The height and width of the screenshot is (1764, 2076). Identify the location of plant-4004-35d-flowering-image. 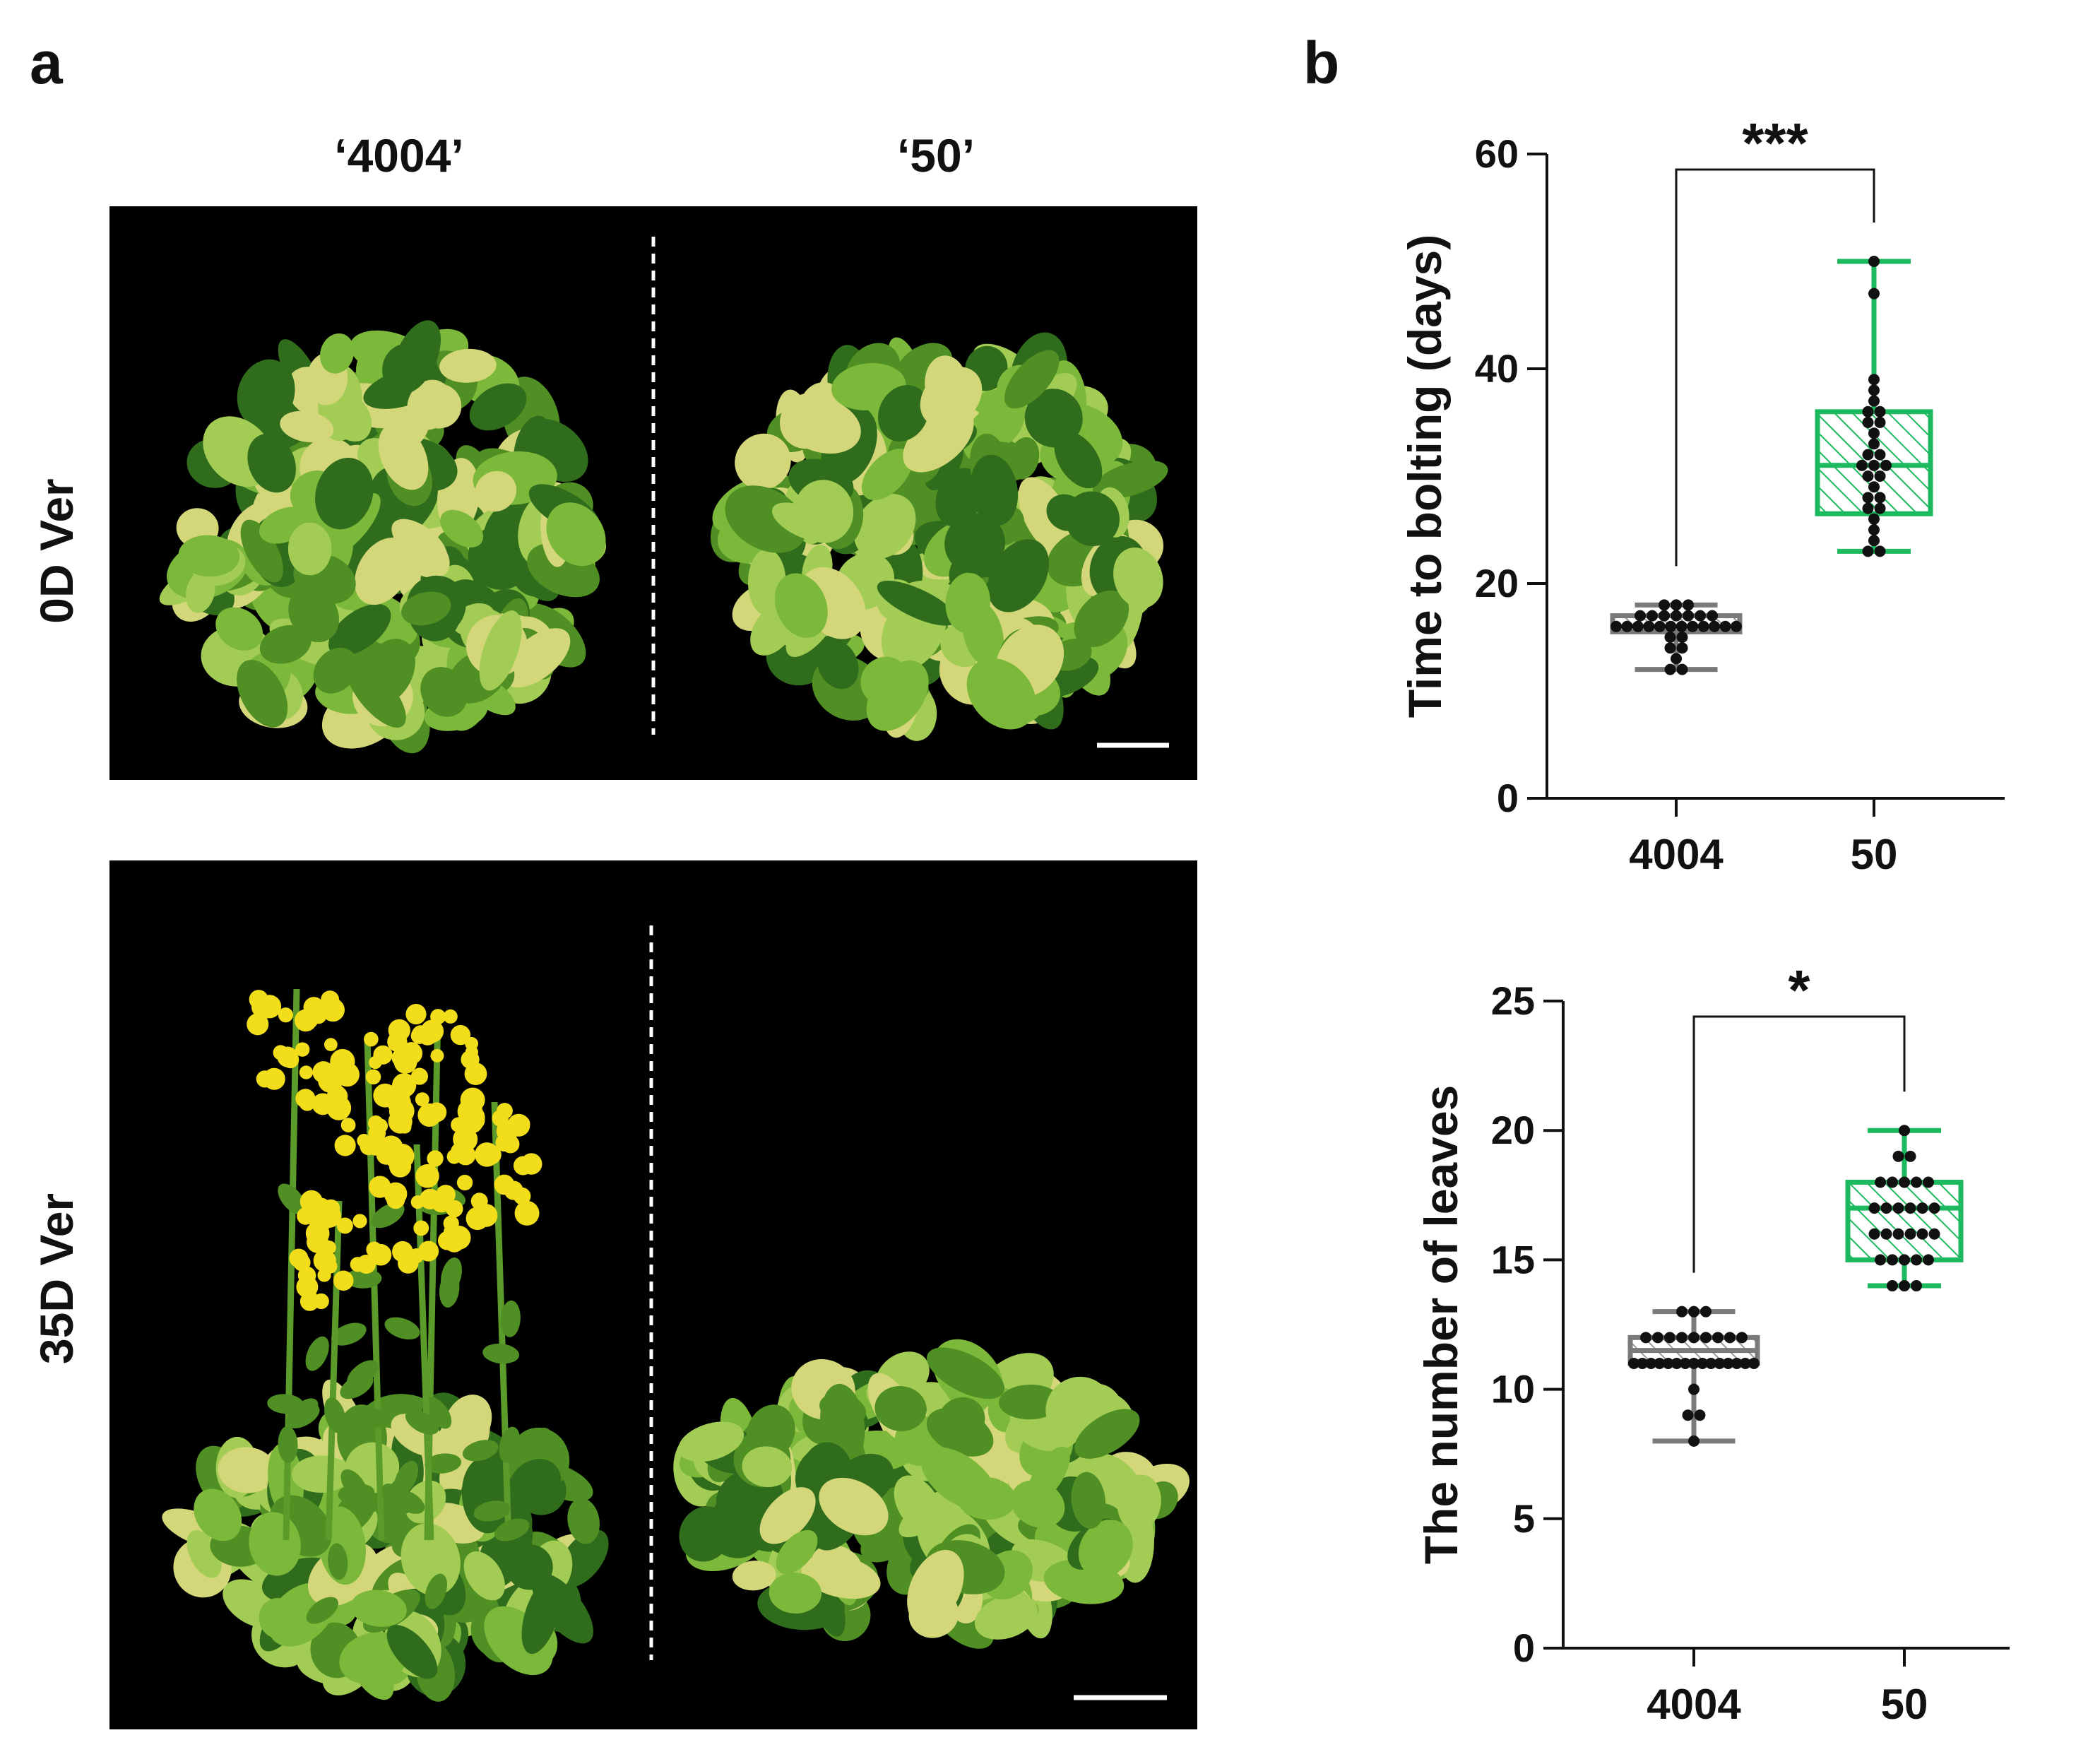
(385, 1345).